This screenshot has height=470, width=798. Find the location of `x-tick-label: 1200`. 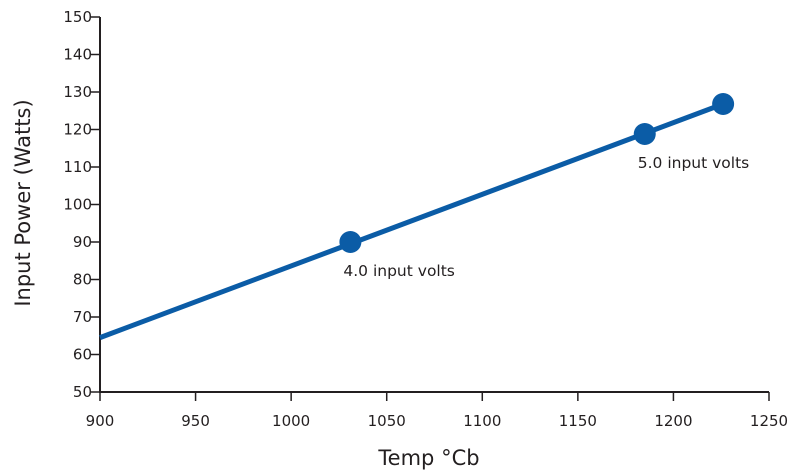

x-tick-label: 1200 is located at coordinates (673, 421).